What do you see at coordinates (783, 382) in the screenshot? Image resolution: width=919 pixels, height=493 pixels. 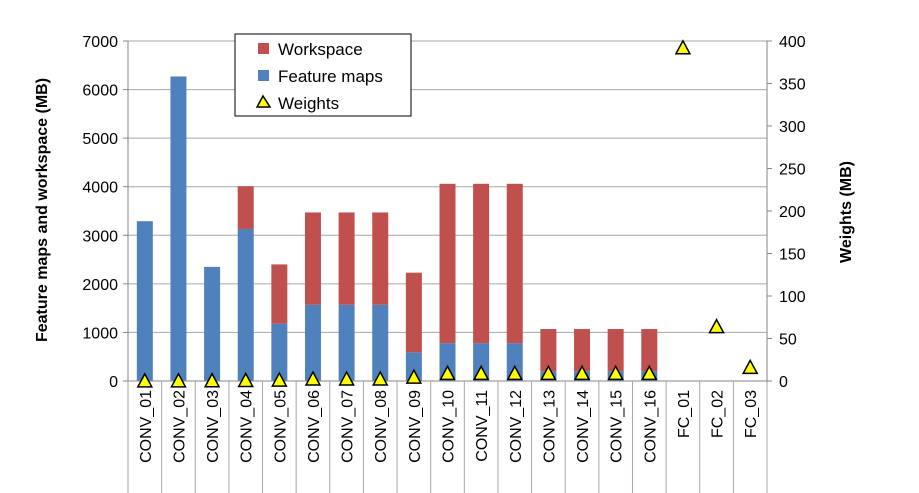 I see `right-tick-label: 0` at bounding box center [783, 382].